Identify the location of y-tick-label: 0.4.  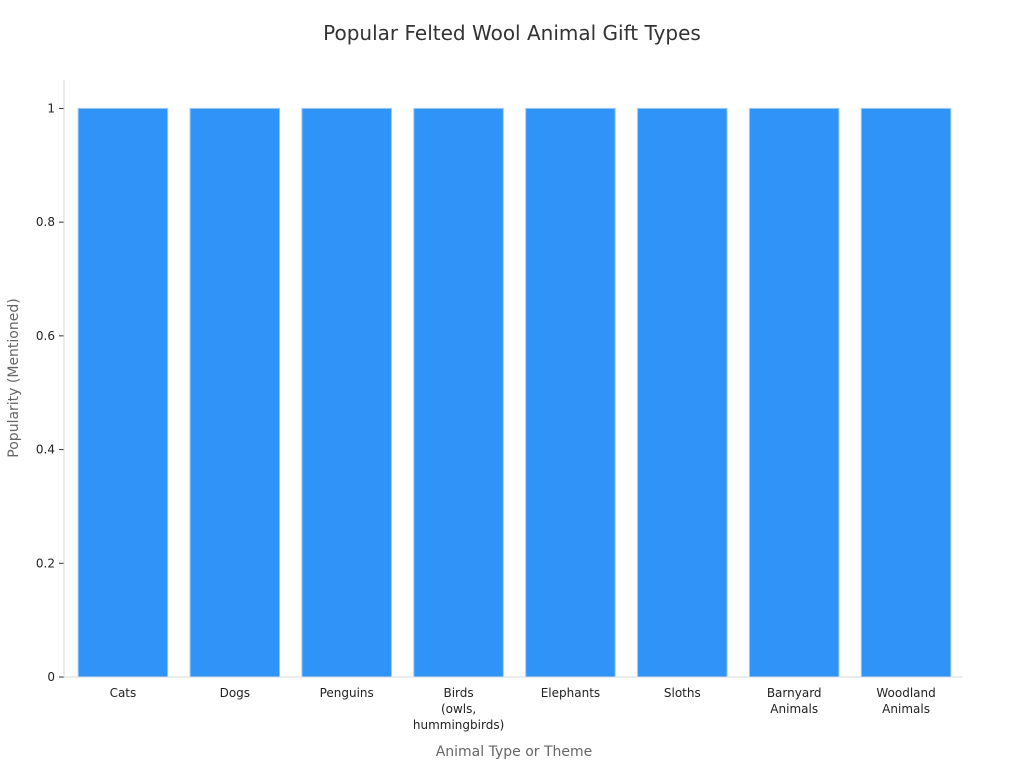
(45, 450).